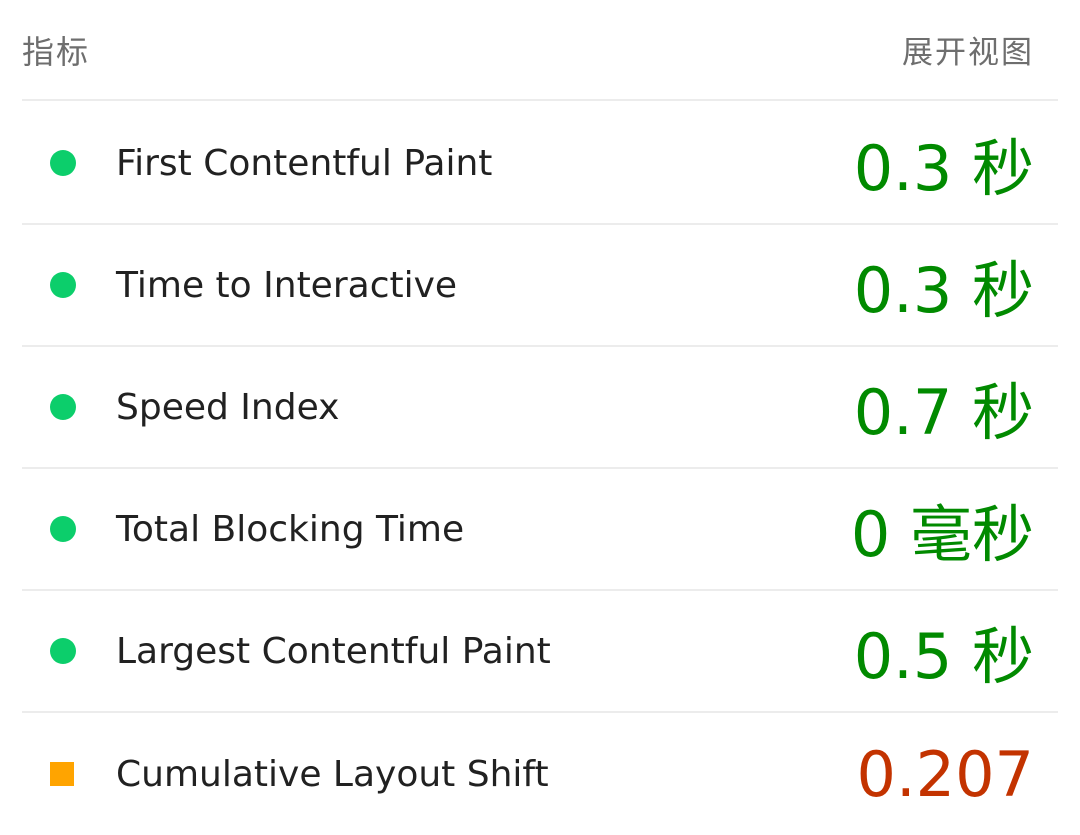 This screenshot has width=1080, height=835. Describe the element at coordinates (942, 534) in the screenshot. I see `metric-value: 0 毫秒` at that location.